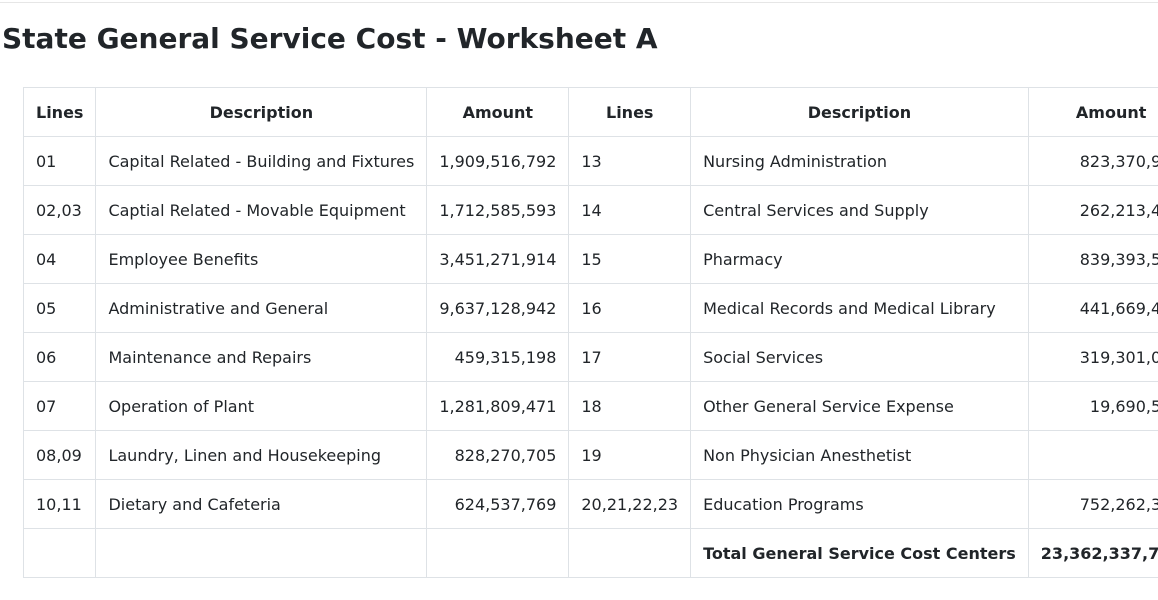 Image resolution: width=1158 pixels, height=600 pixels. What do you see at coordinates (498, 161) in the screenshot?
I see `amount-cell: 1,909,516,792` at bounding box center [498, 161].